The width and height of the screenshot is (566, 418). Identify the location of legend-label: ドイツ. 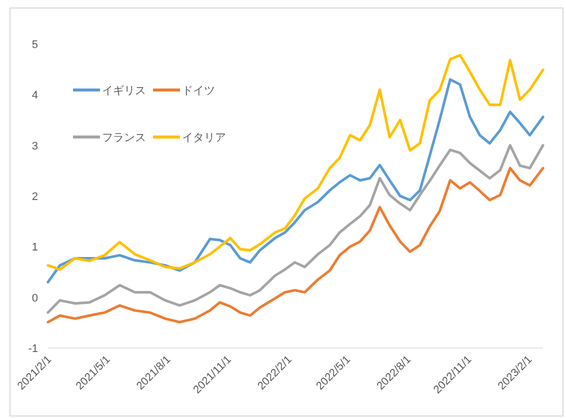
(198, 91).